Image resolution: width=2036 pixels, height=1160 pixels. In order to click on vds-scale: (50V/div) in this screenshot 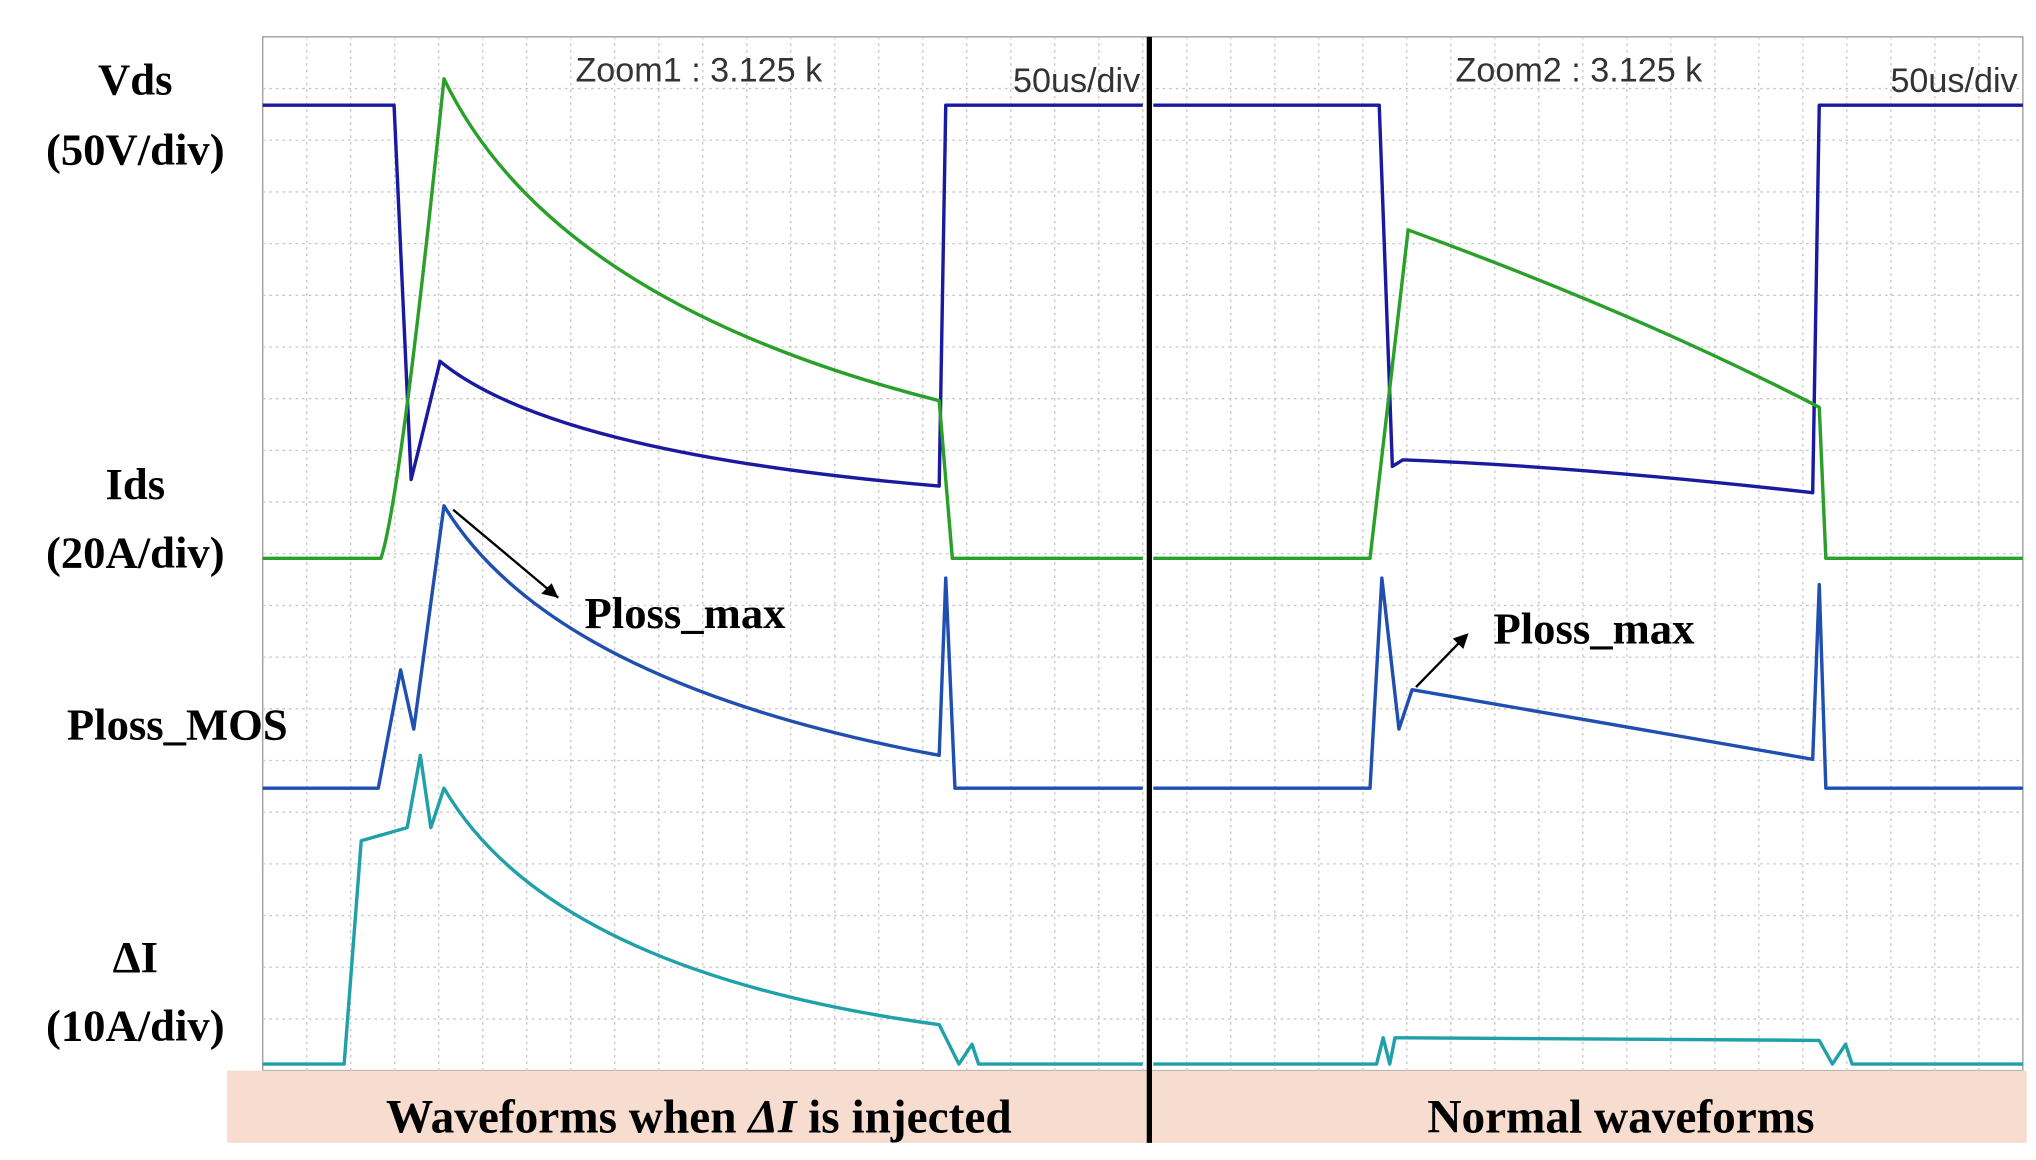, I will do `click(135, 149)`.